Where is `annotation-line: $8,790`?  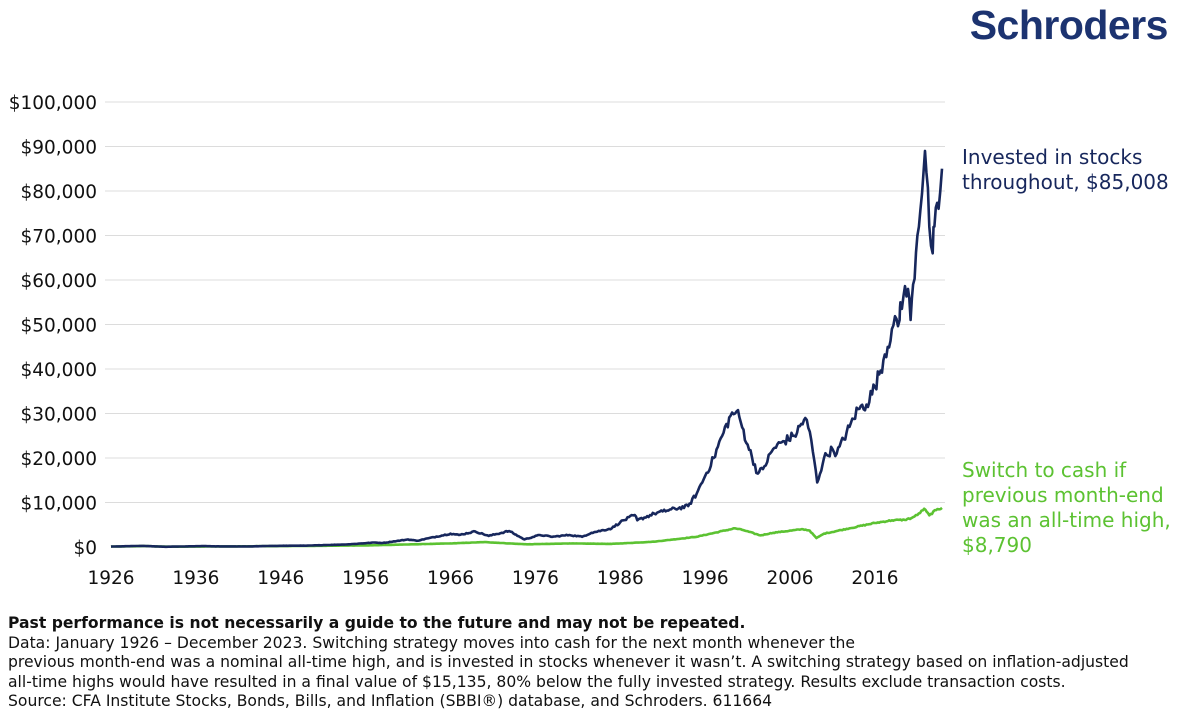
annotation-line: $8,790 is located at coordinates (997, 545).